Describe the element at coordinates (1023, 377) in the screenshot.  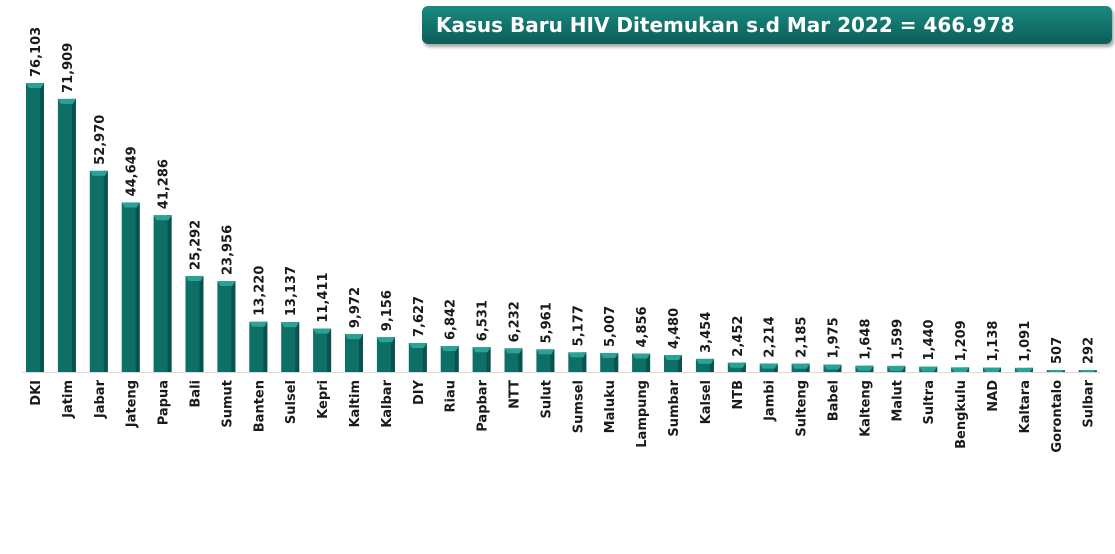
I see `bar-group: 1,091 Kaltara` at that location.